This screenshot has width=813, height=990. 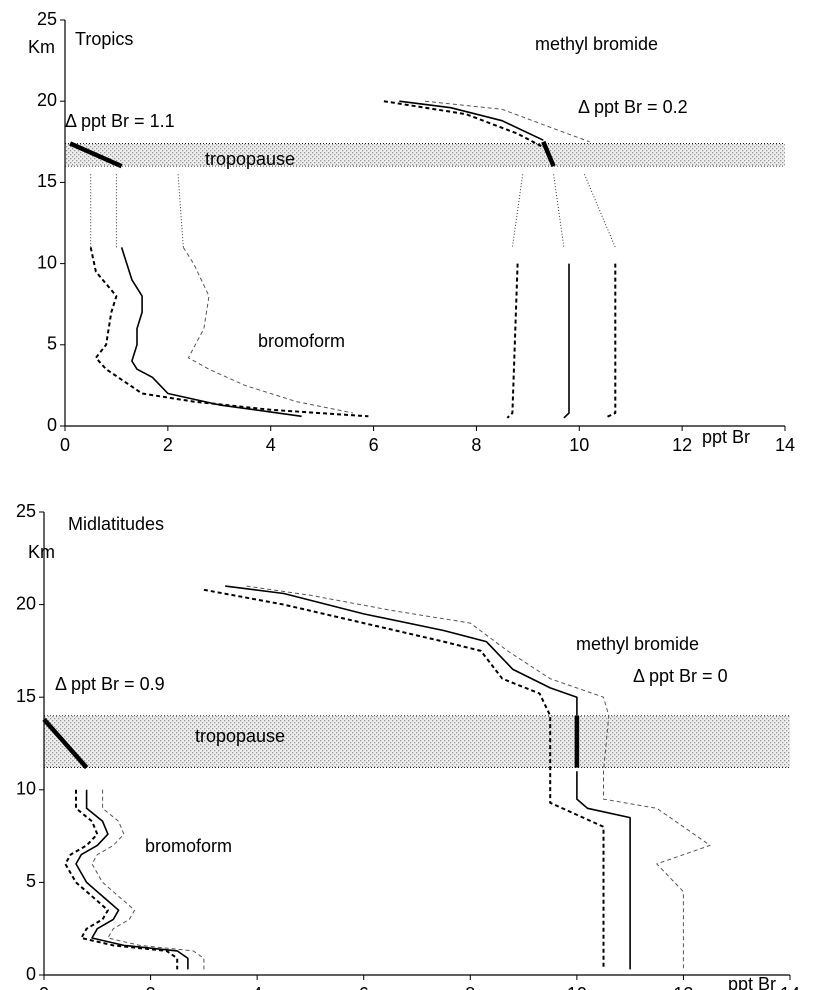 I want to click on annotation: Δ ppt Br = 0.2, so click(x=633, y=107).